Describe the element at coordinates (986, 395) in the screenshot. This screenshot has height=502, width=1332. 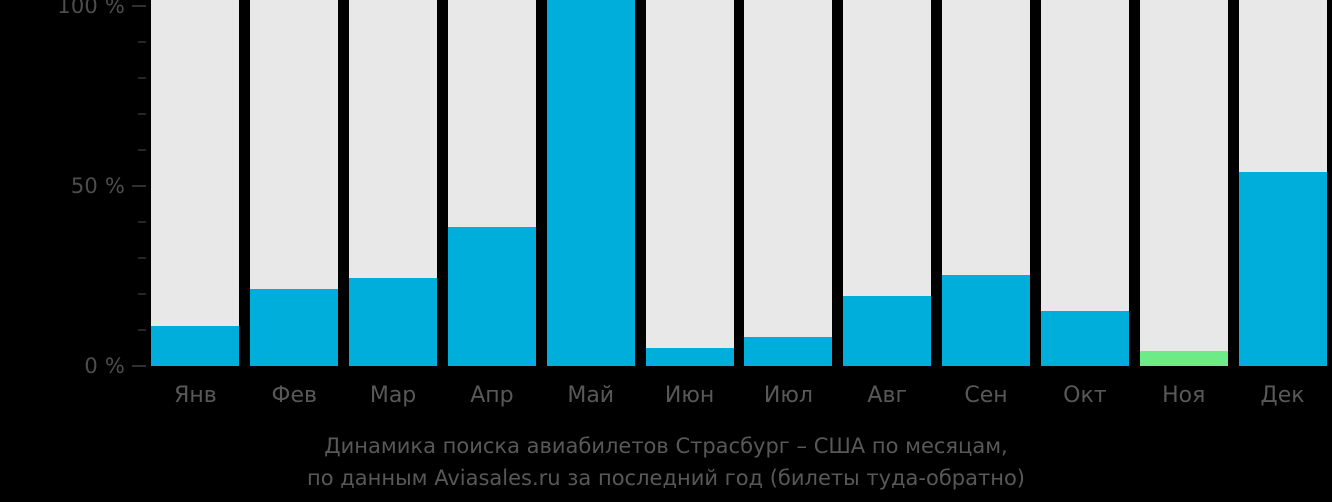
I see `x-axis-label-сен: Сен` at that location.